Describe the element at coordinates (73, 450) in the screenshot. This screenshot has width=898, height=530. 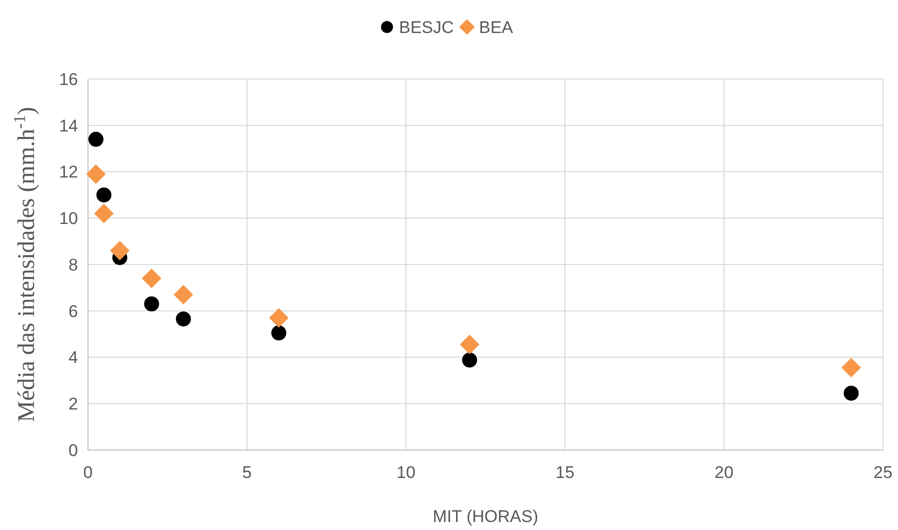
I see `y-tick-label: 0` at that location.